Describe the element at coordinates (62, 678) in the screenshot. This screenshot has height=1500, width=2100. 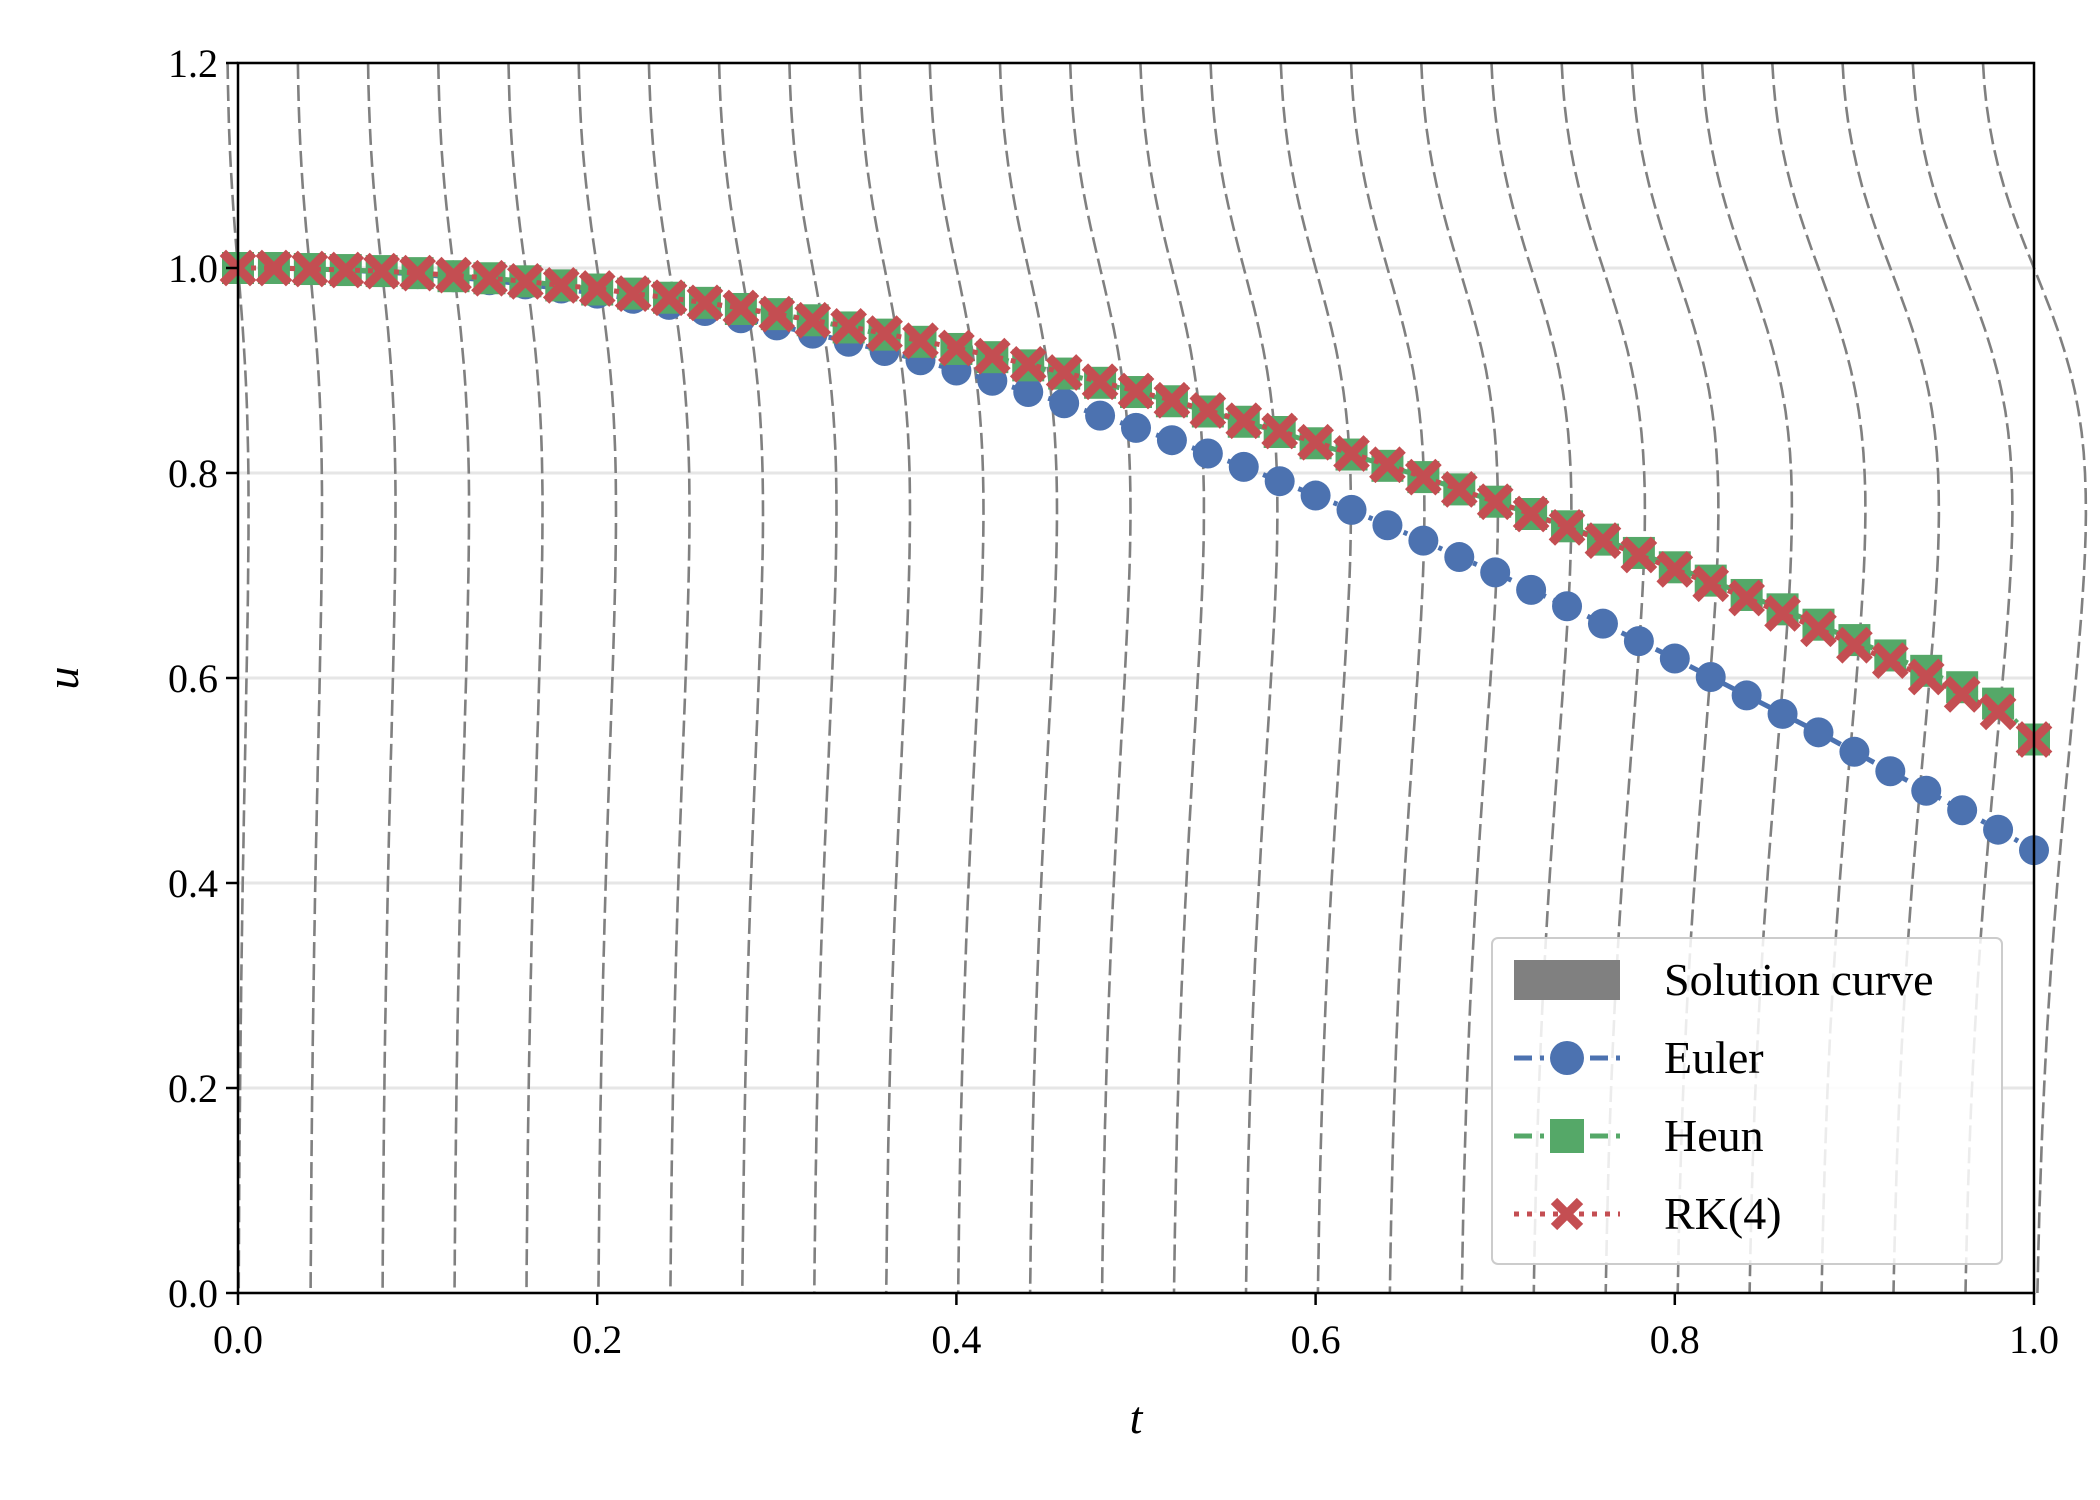
I see `y-axis-label: u` at that location.